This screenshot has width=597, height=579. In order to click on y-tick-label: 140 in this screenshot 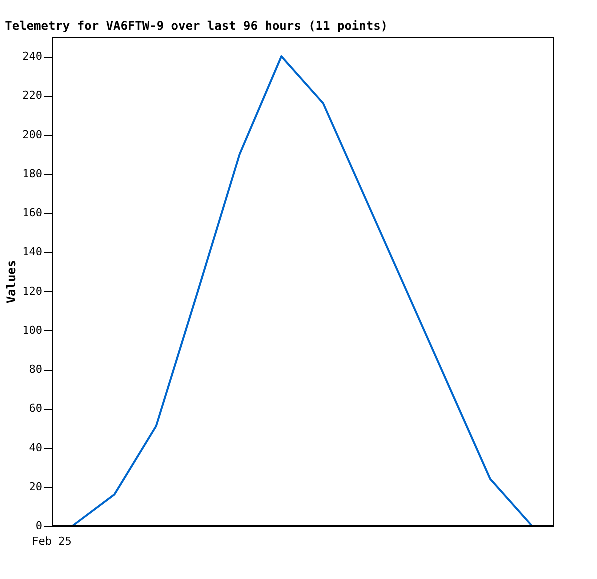, I will do `click(32, 252)`.